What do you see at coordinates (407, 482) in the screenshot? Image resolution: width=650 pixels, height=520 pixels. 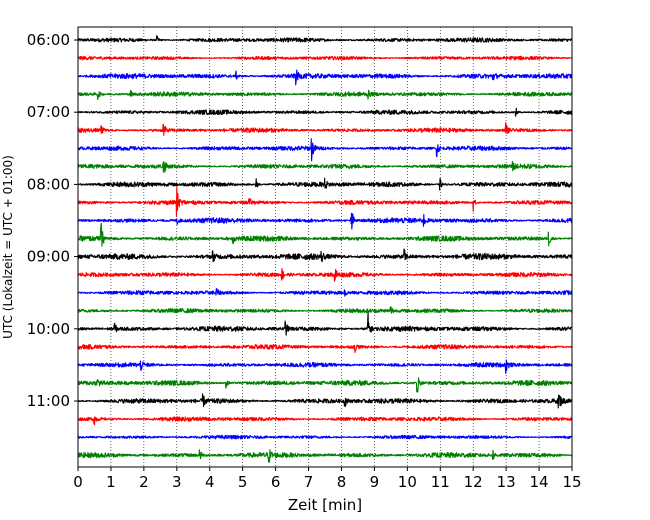 I see `x-tick-label: 10` at bounding box center [407, 482].